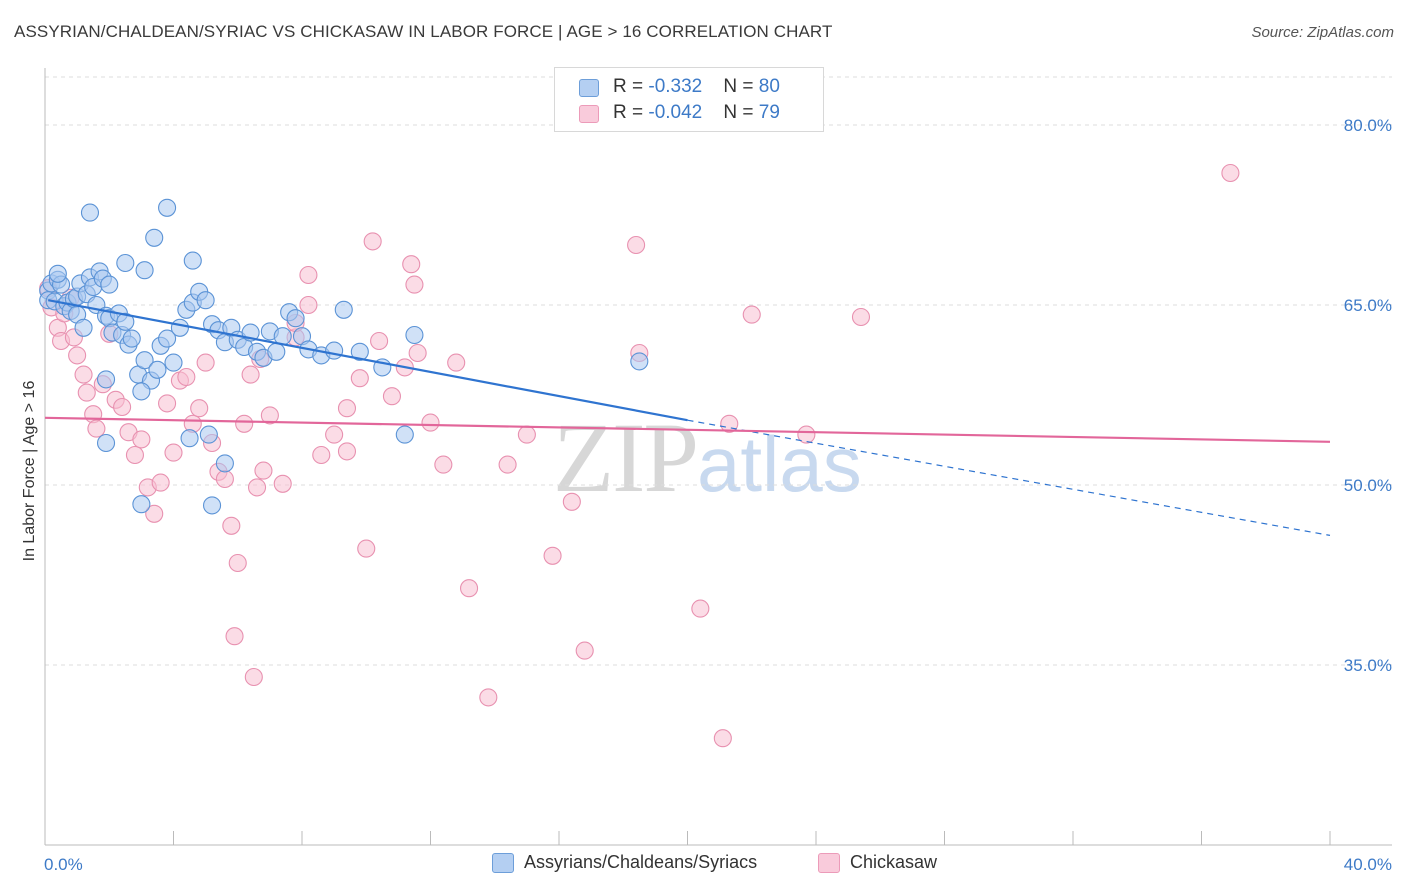 This screenshot has height=892, width=1406. What do you see at coordinates (689, 99) in the screenshot?
I see `correlation-legend: R = -0.332 N = 80 R = -0.042 N = 79` at bounding box center [689, 99].